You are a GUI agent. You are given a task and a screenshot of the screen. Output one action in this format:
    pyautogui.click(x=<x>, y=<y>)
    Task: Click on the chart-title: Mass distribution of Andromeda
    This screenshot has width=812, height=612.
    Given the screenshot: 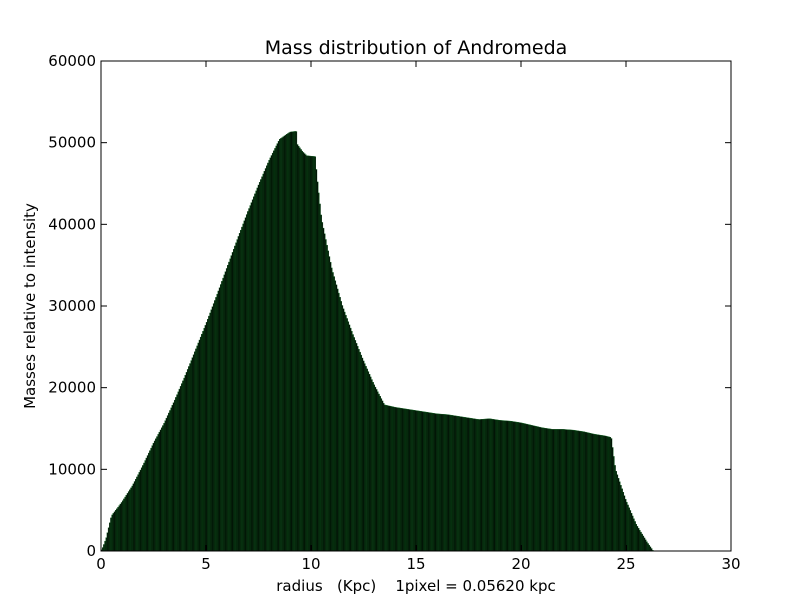 What is the action you would take?
    pyautogui.click(x=416, y=48)
    